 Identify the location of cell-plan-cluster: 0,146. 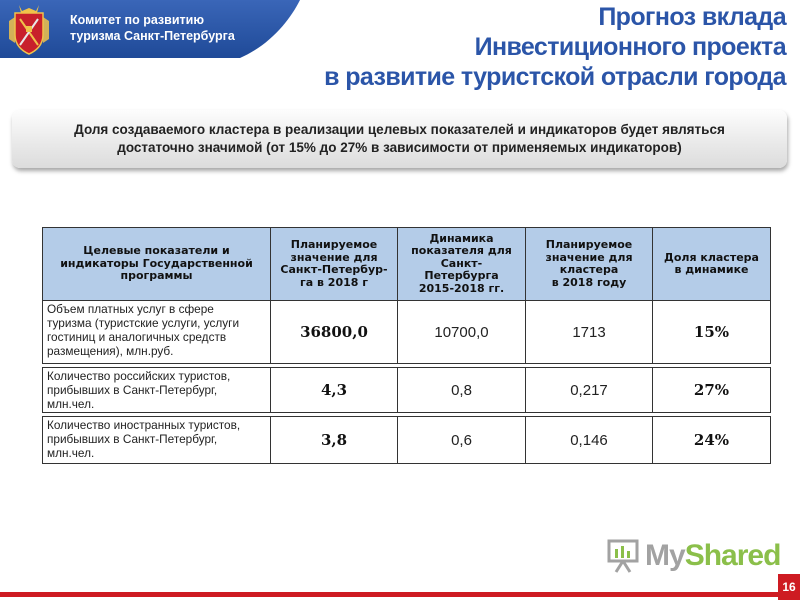
(589, 440).